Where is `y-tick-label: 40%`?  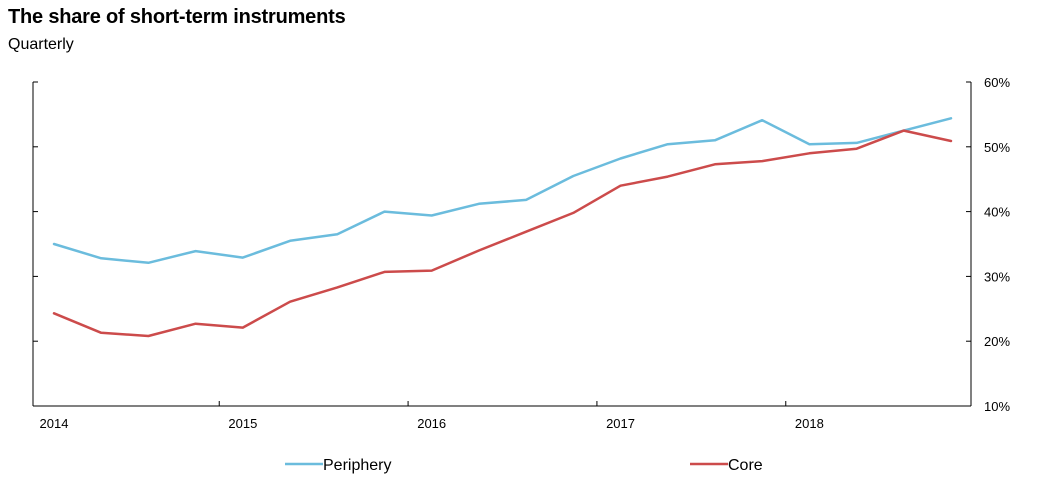 y-tick-label: 40% is located at coordinates (997, 212).